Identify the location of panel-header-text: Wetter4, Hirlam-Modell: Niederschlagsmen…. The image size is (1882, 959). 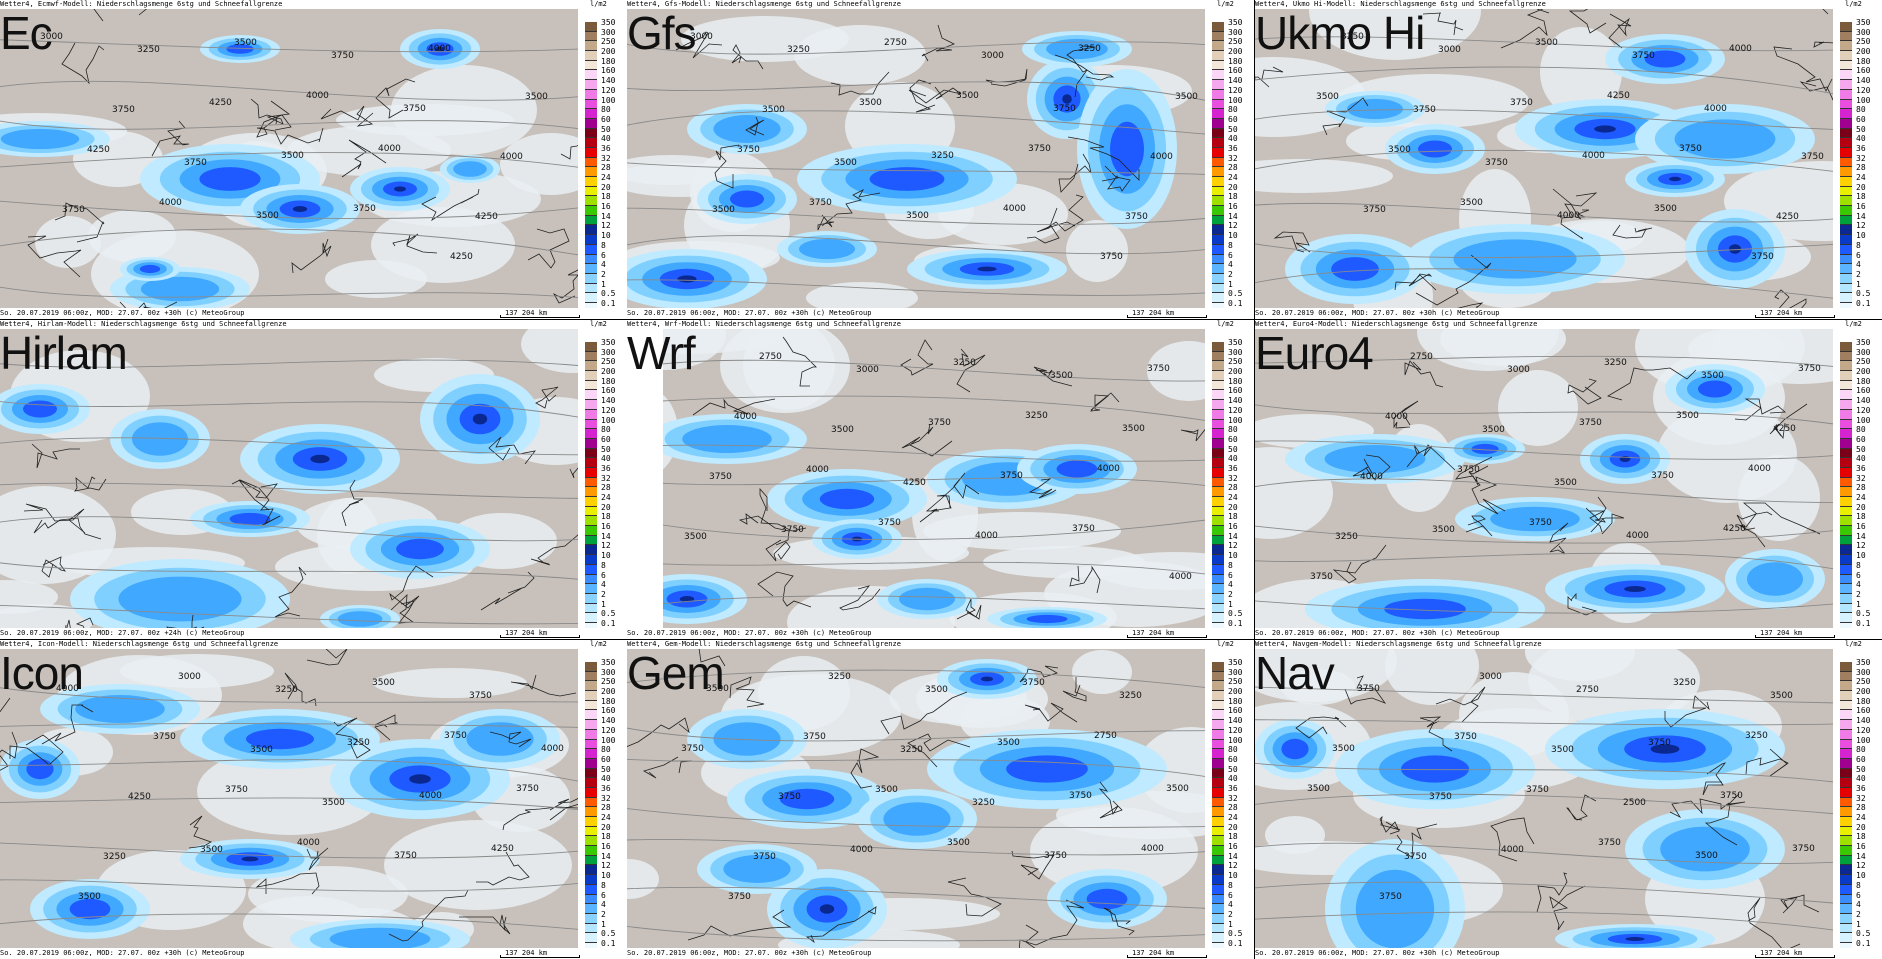
(143, 324).